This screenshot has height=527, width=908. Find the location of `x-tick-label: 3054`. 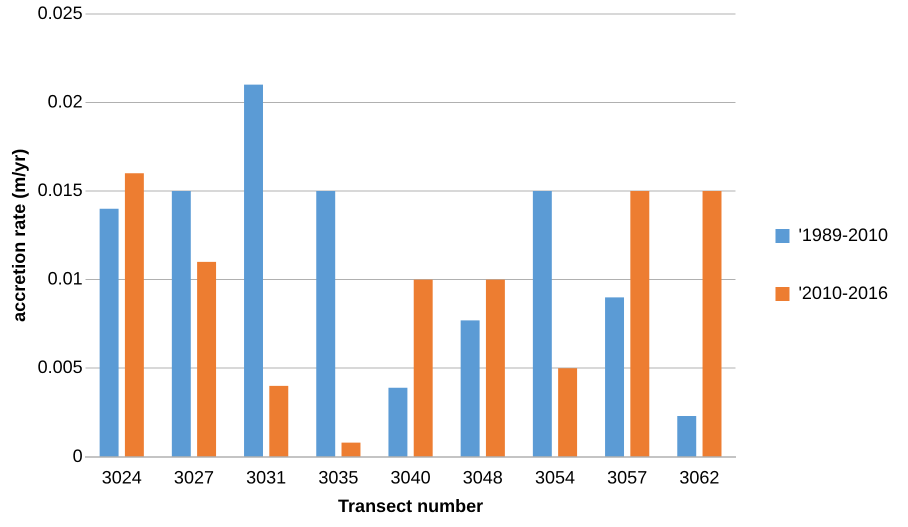

x-tick-label: 3054 is located at coordinates (554, 478).